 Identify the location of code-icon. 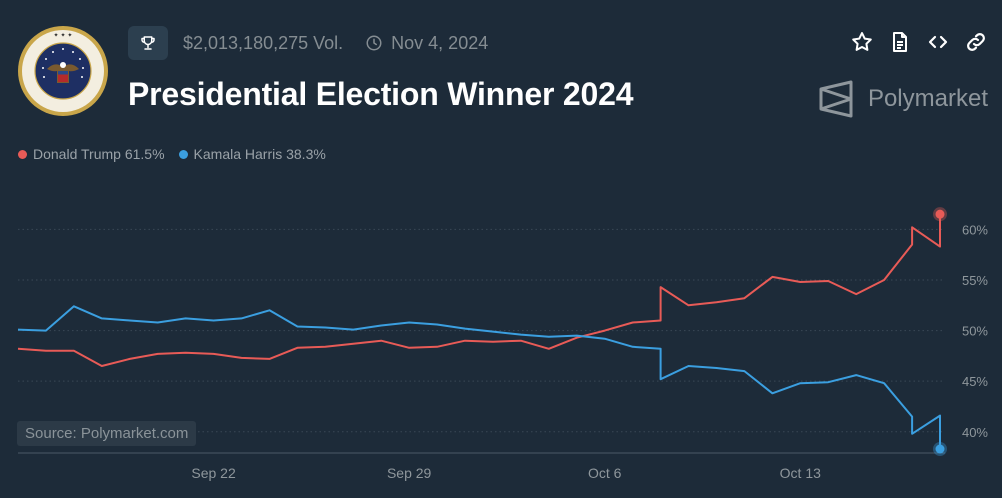
(938, 42).